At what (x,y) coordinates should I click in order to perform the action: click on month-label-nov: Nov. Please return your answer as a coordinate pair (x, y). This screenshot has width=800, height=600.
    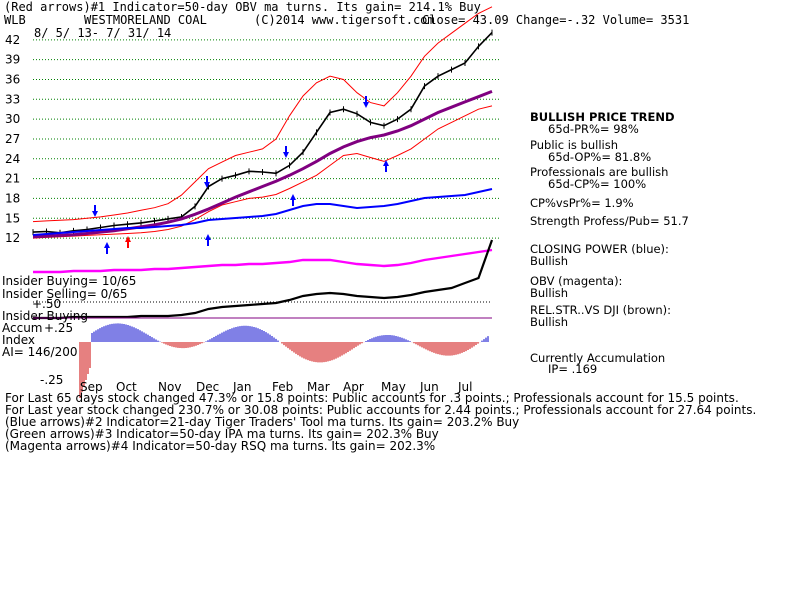
    Looking at the image, I should click on (169, 387).